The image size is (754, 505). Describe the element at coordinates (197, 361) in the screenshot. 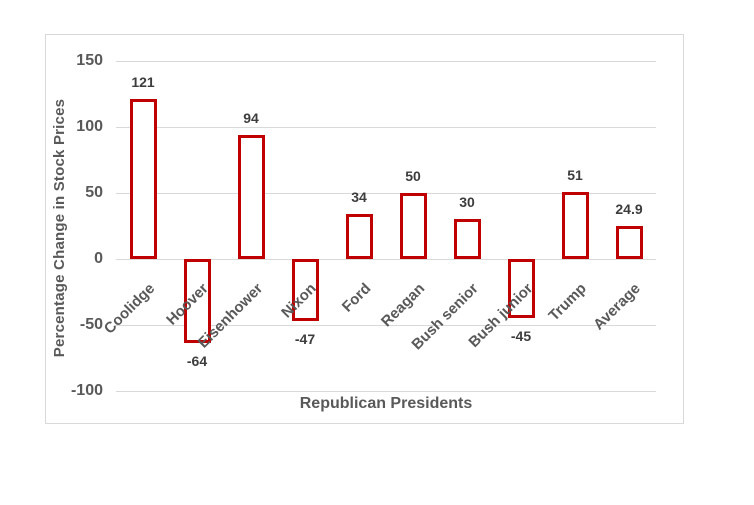

I see `value-label-hoover: -64` at that location.